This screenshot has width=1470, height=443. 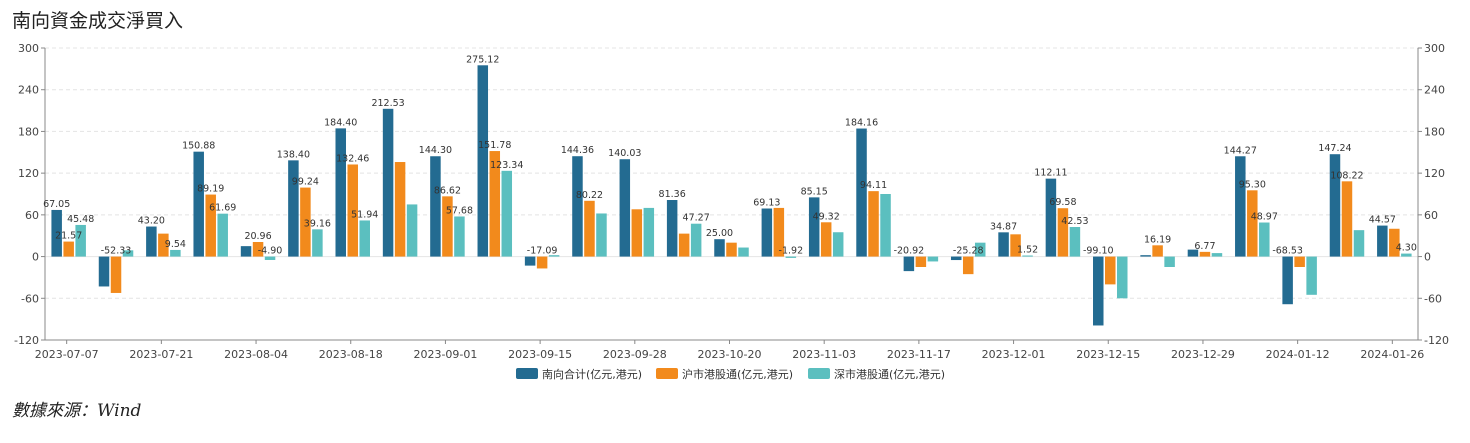 What do you see at coordinates (161, 354) in the screenshot?
I see `x-tick-label: 2023-07-21` at bounding box center [161, 354].